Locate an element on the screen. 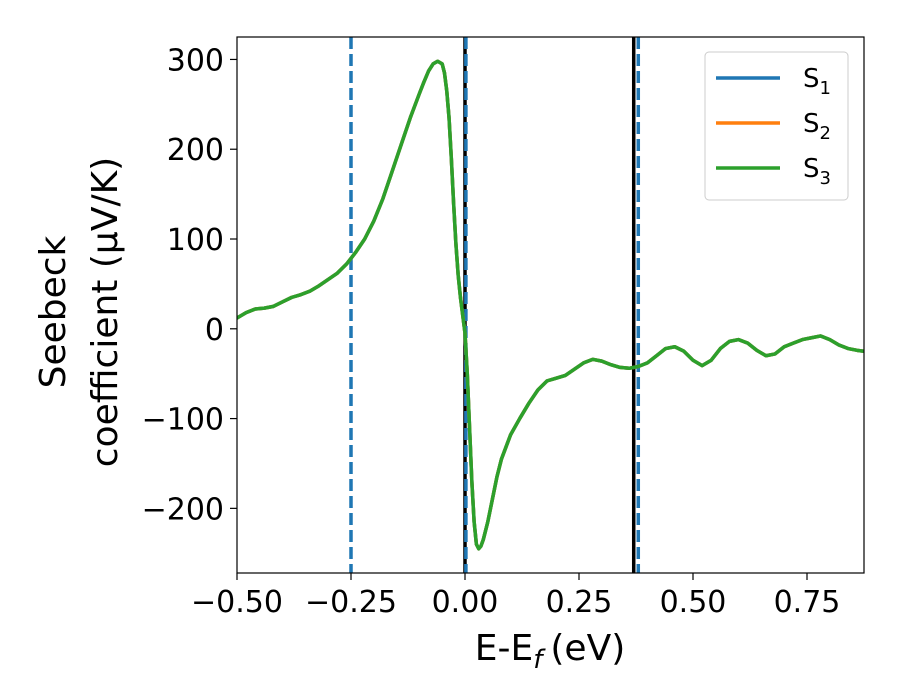  x-axis-label-unit: (eV) is located at coordinates (587, 648).